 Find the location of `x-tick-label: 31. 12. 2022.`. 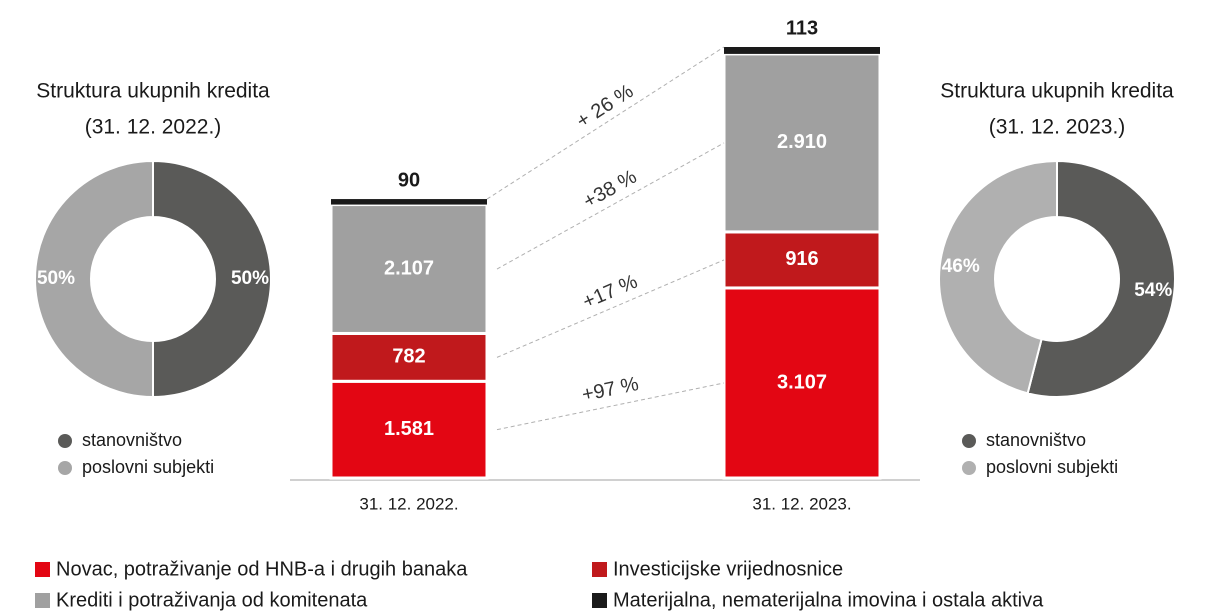

x-tick-label: 31. 12. 2022. is located at coordinates (408, 503).